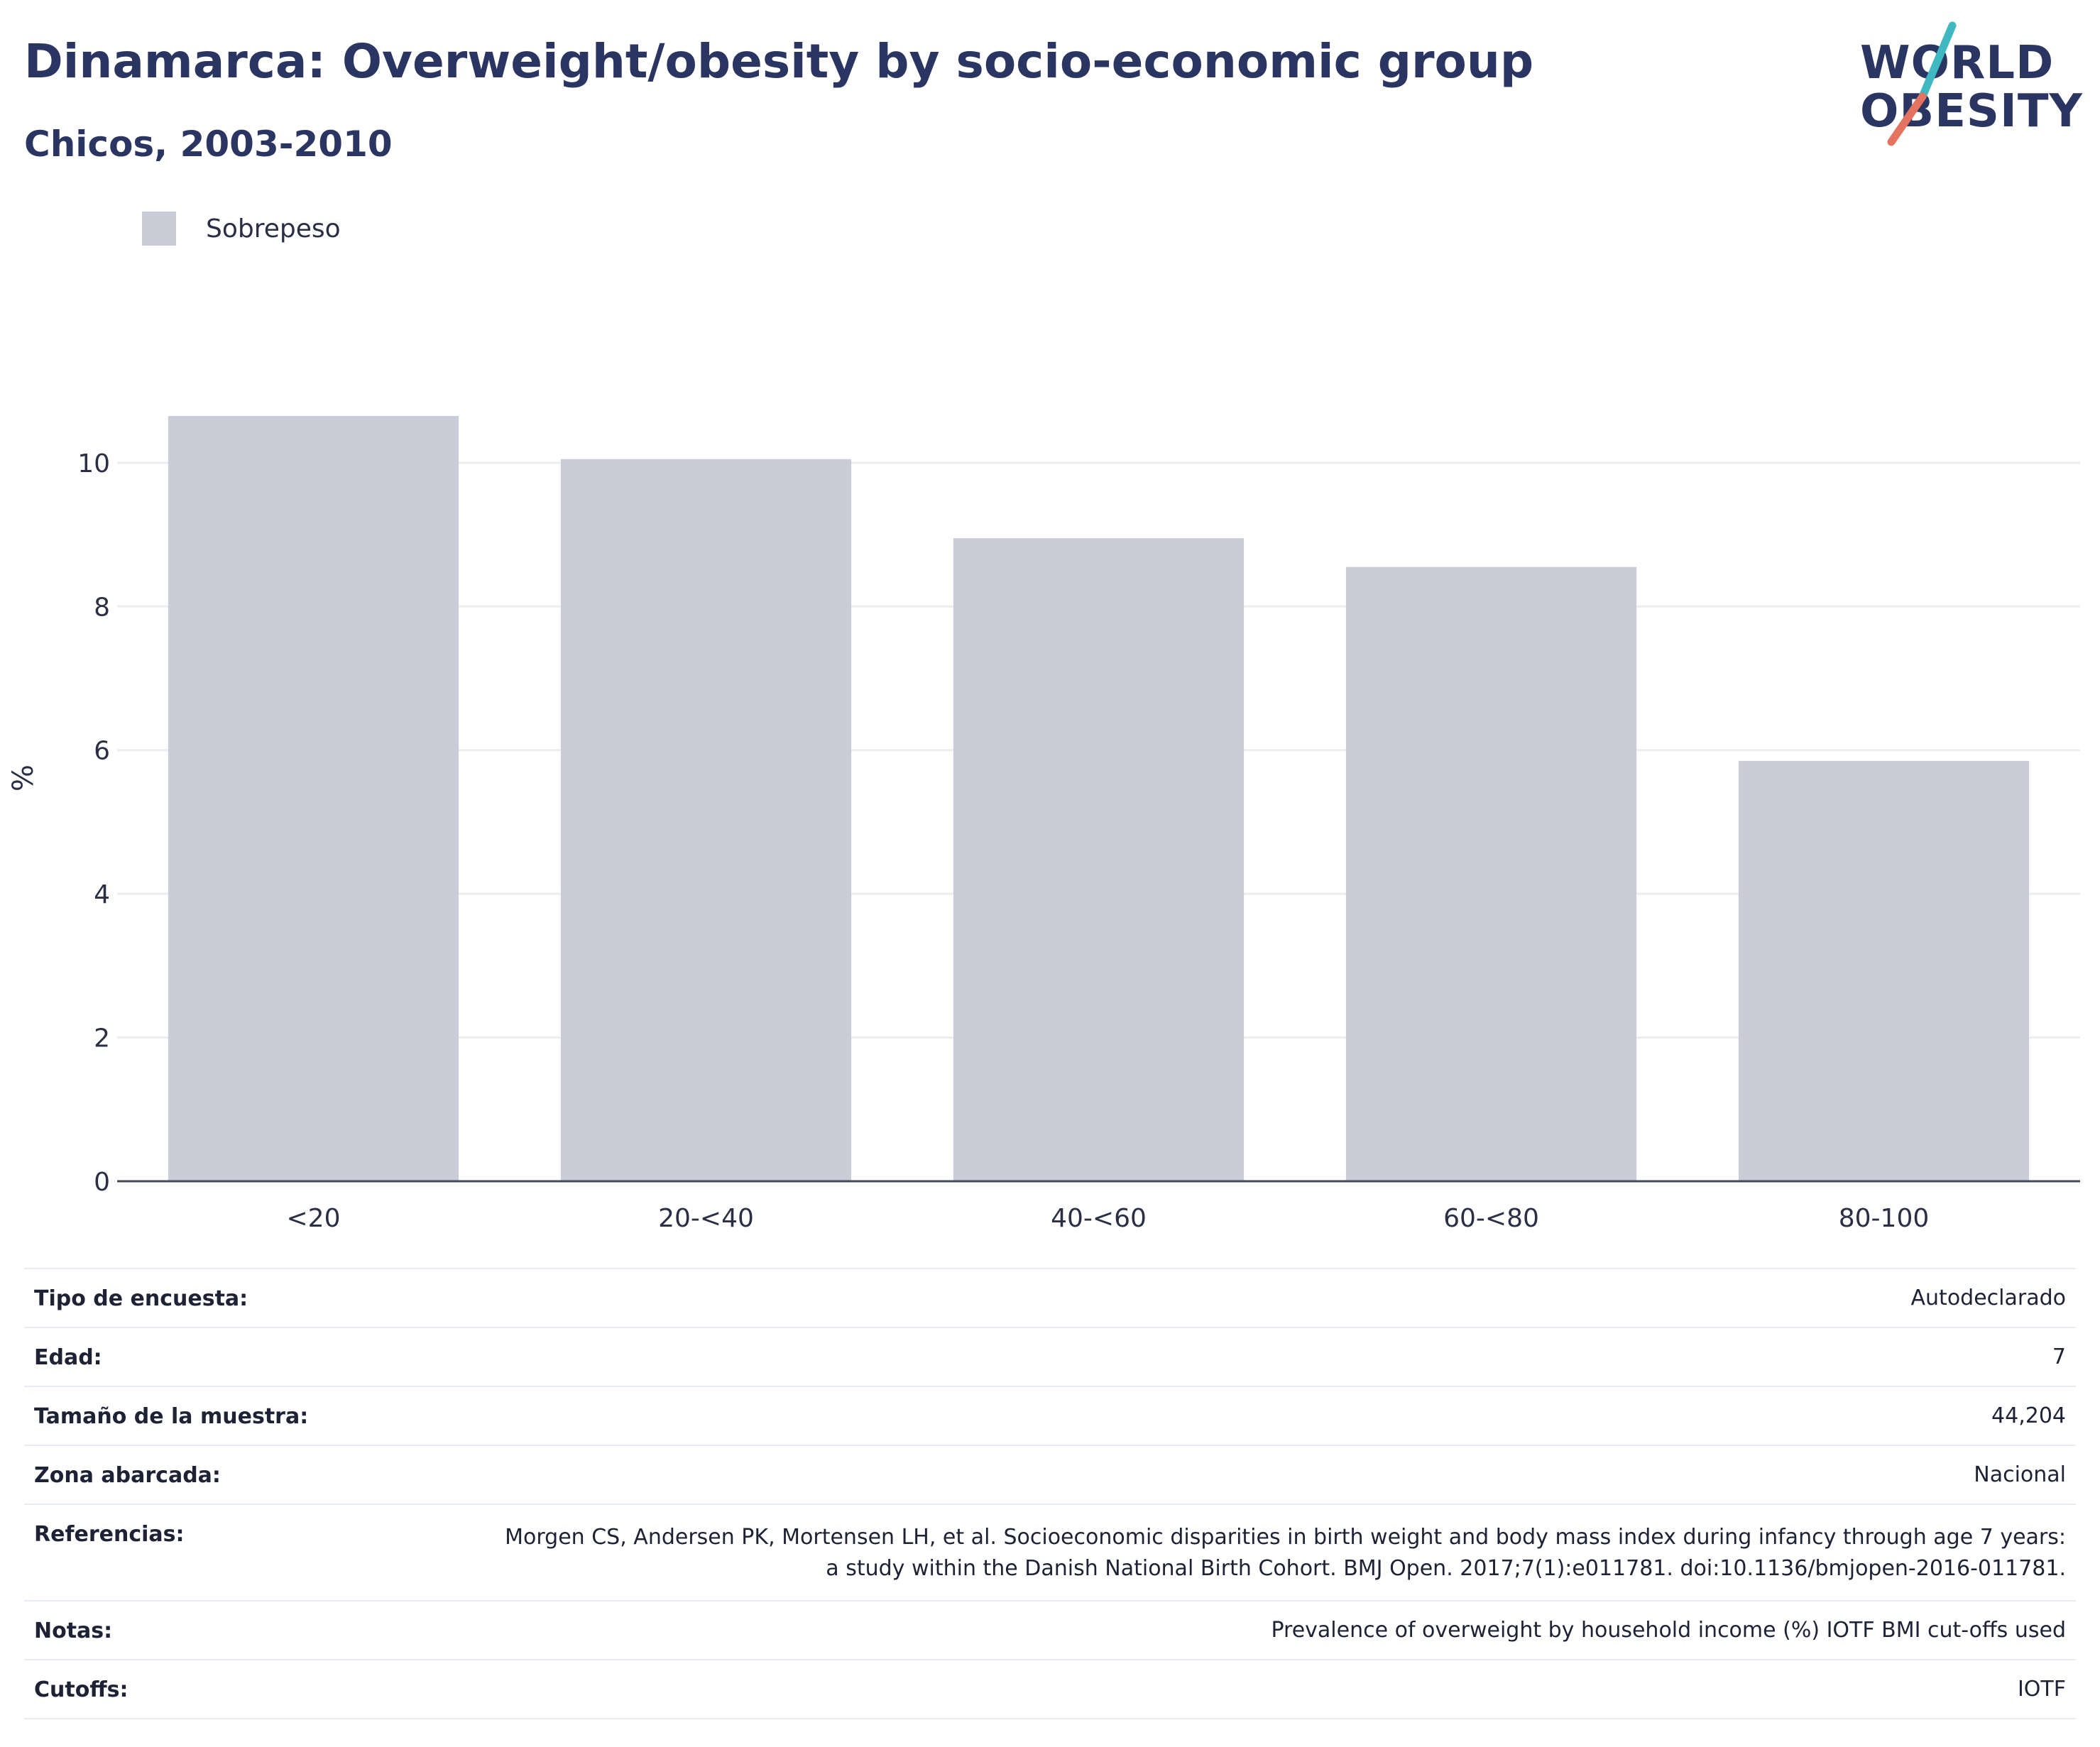  Describe the element at coordinates (93, 463) in the screenshot. I see `y-tick-label: 10` at that location.